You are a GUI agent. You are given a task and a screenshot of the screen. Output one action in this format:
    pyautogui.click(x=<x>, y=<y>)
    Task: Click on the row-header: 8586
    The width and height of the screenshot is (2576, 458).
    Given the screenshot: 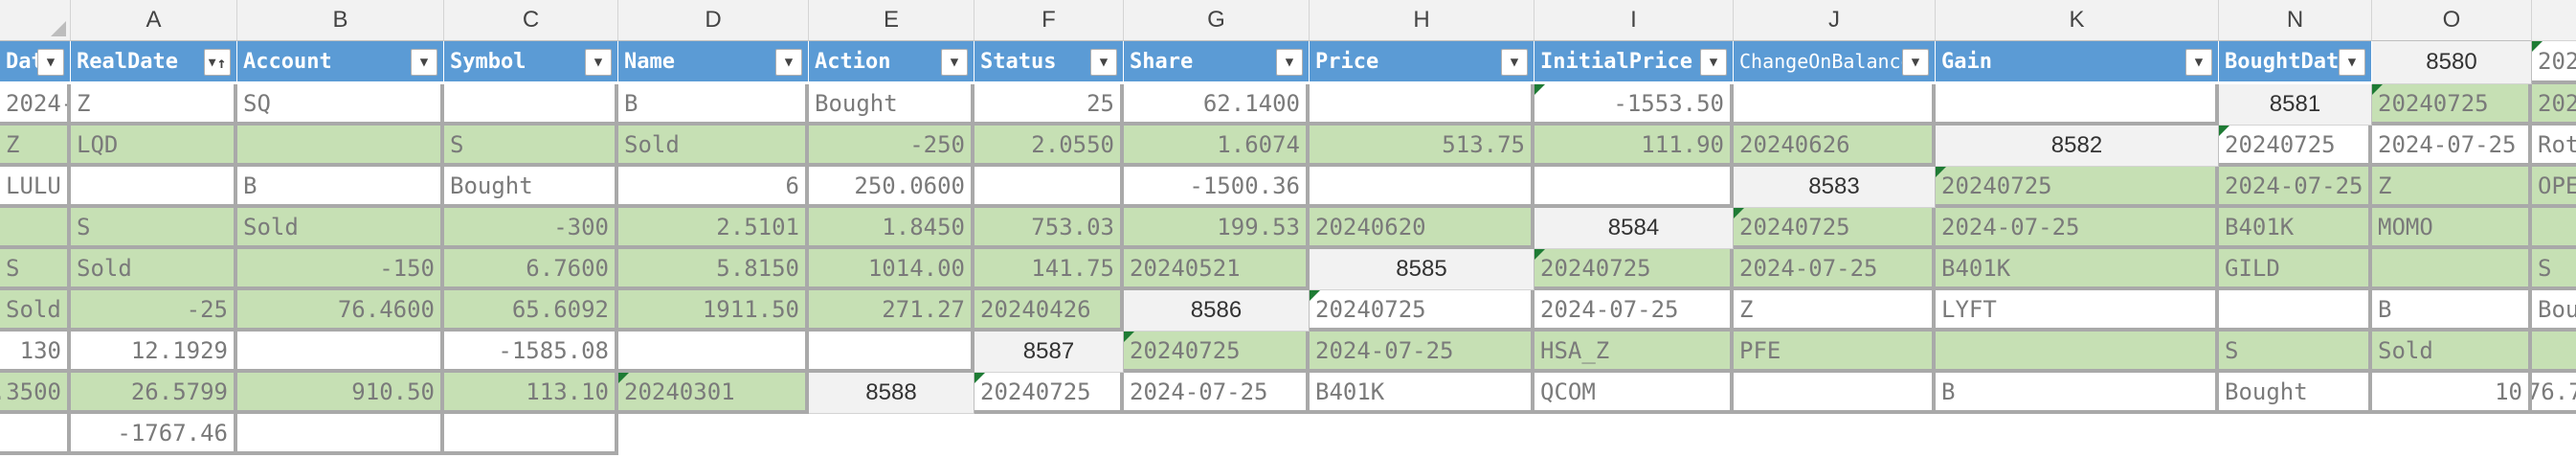 What is the action you would take?
    pyautogui.click(x=1217, y=311)
    